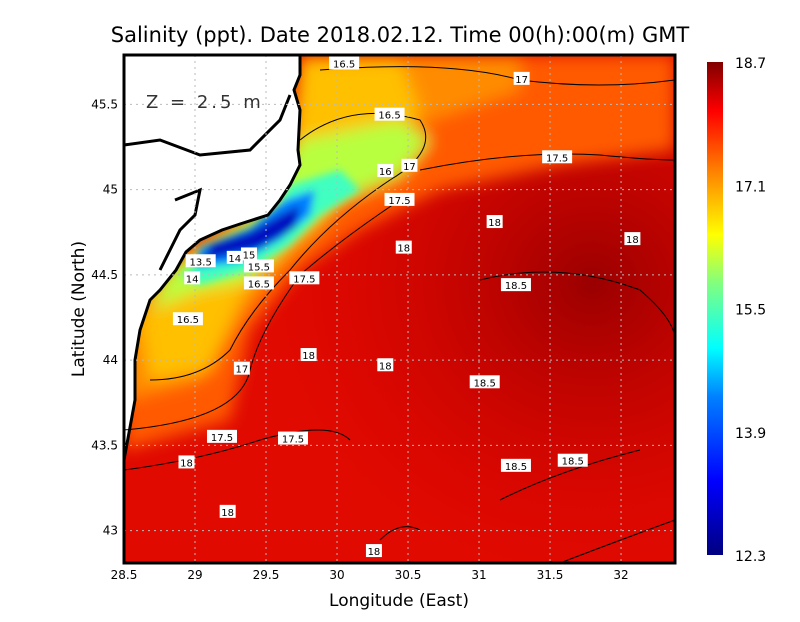  Describe the element at coordinates (399, 601) in the screenshot. I see `x-axis-label: Longitude (East)` at that location.